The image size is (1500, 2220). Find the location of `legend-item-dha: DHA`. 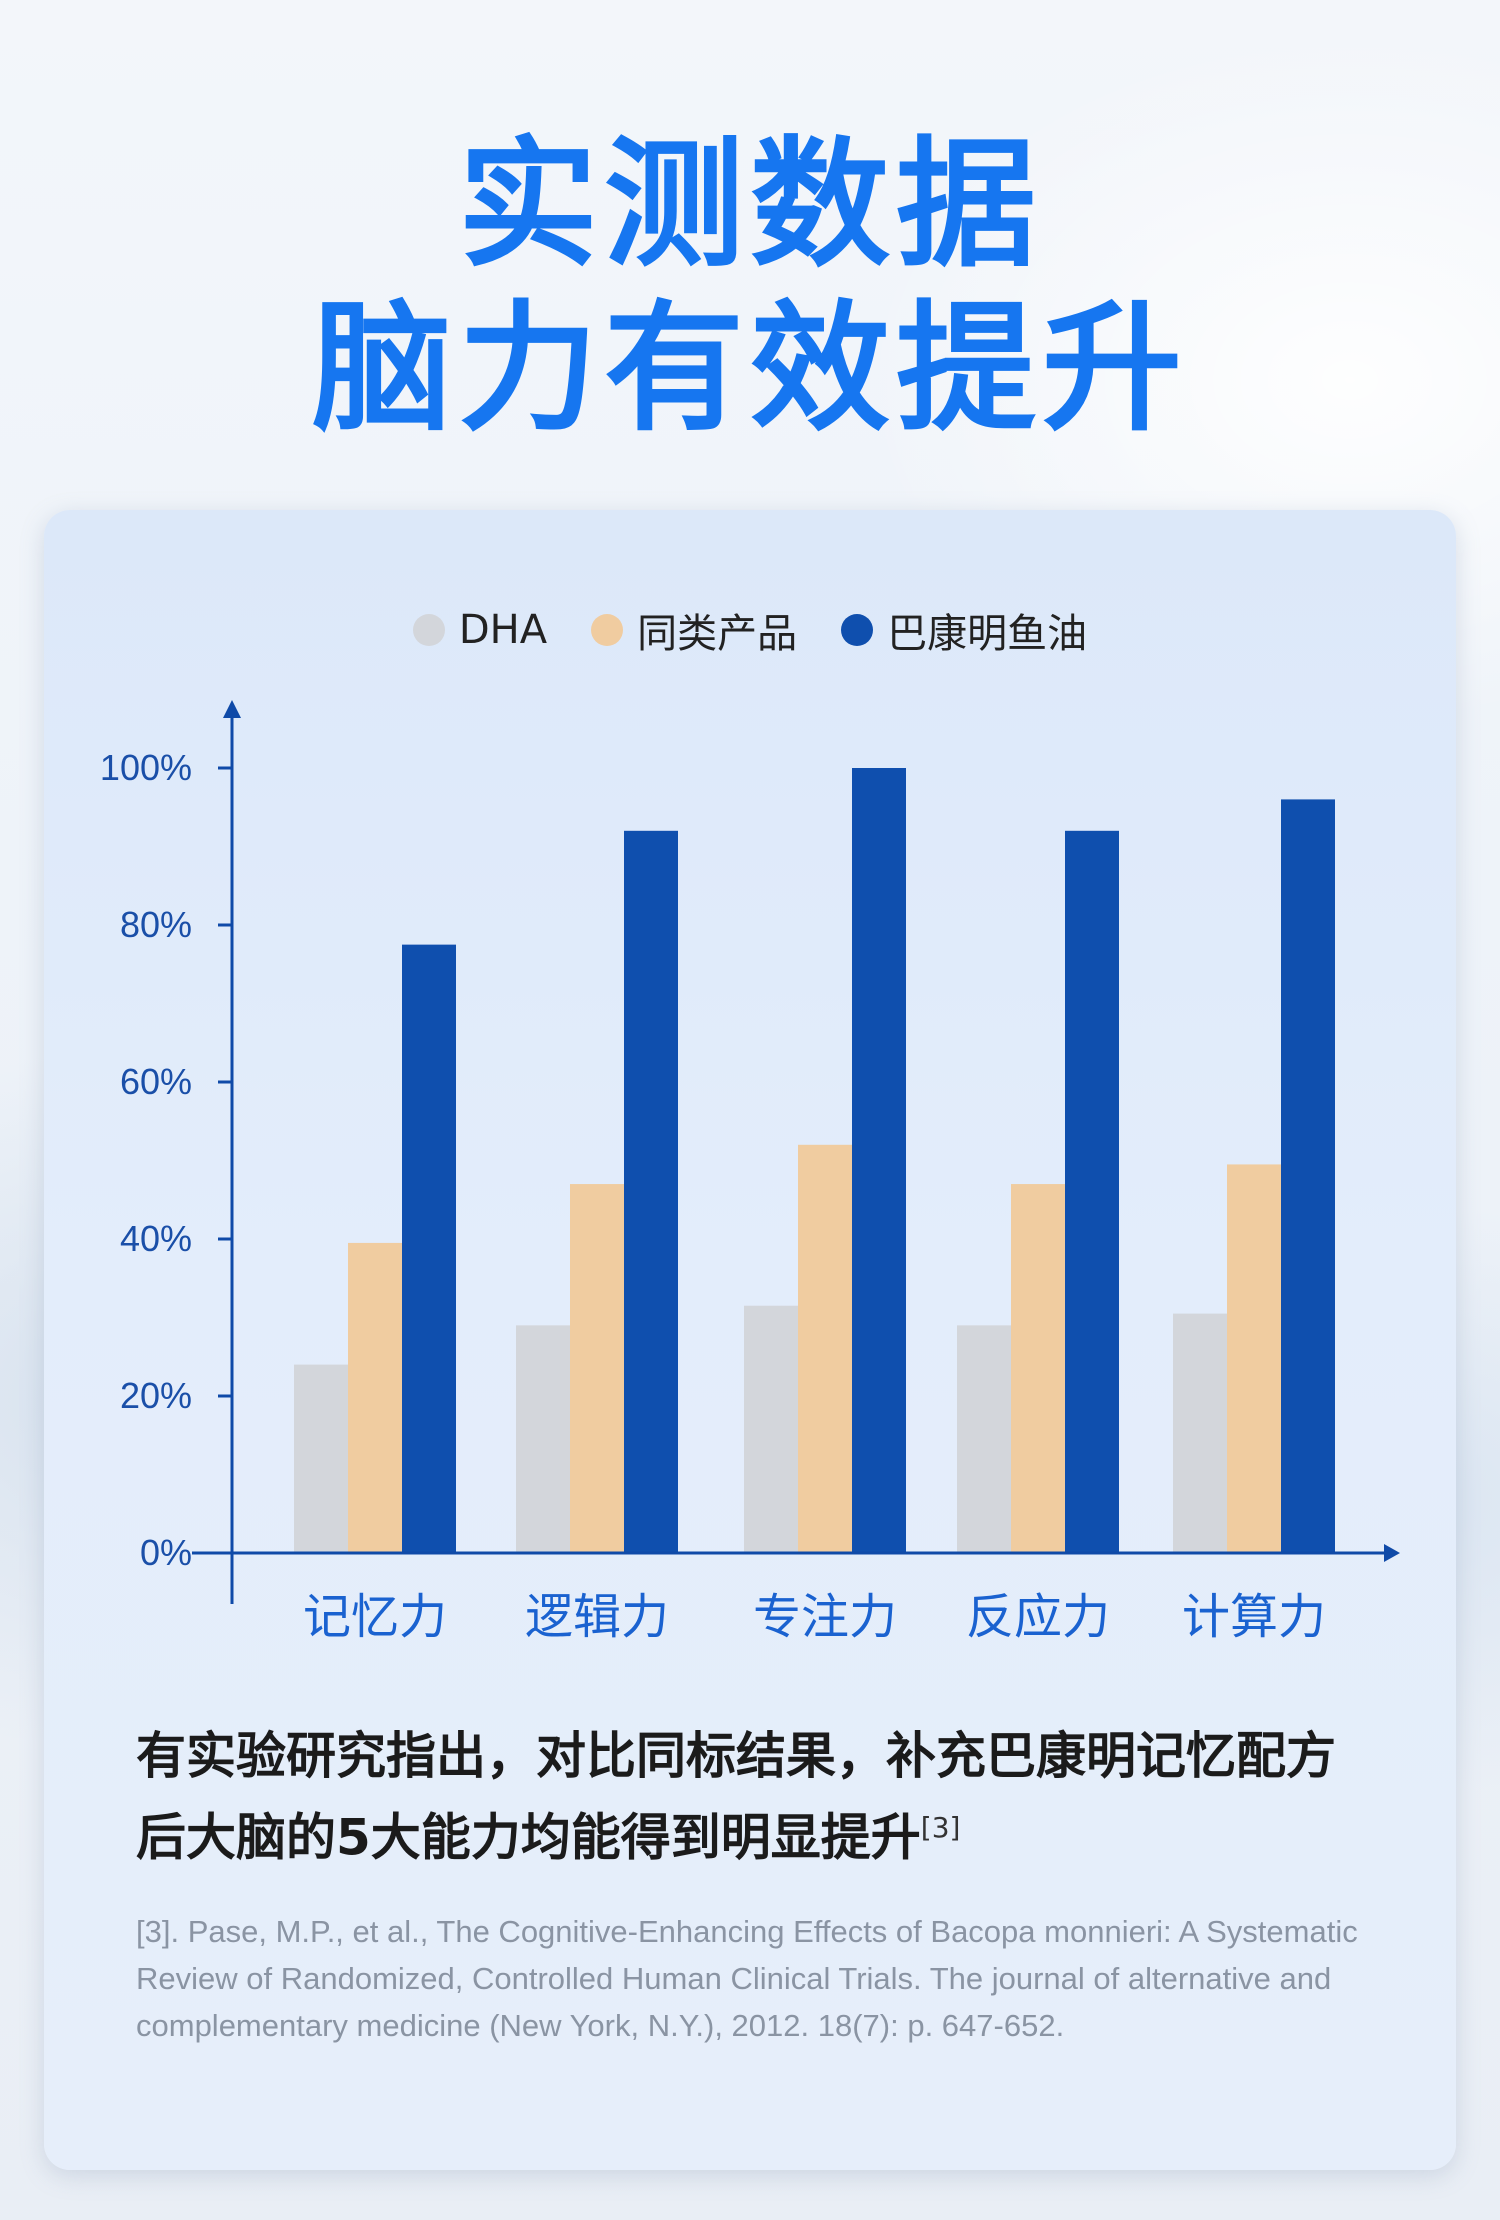

legend-item-dha: DHA is located at coordinates (480, 630).